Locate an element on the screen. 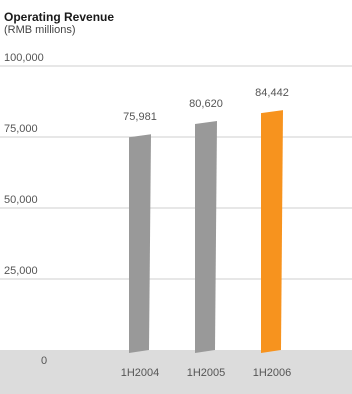 Image resolution: width=352 pixels, height=394 pixels. y-tick-label: 50,000 is located at coordinates (21, 200).